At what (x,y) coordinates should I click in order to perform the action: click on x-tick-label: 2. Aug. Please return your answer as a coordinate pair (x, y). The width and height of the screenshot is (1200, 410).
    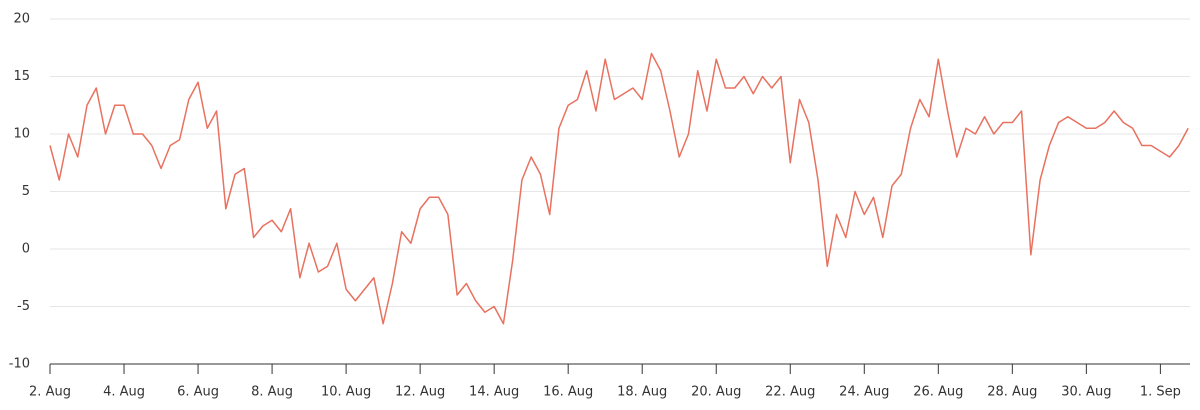
    Looking at the image, I should click on (50, 392).